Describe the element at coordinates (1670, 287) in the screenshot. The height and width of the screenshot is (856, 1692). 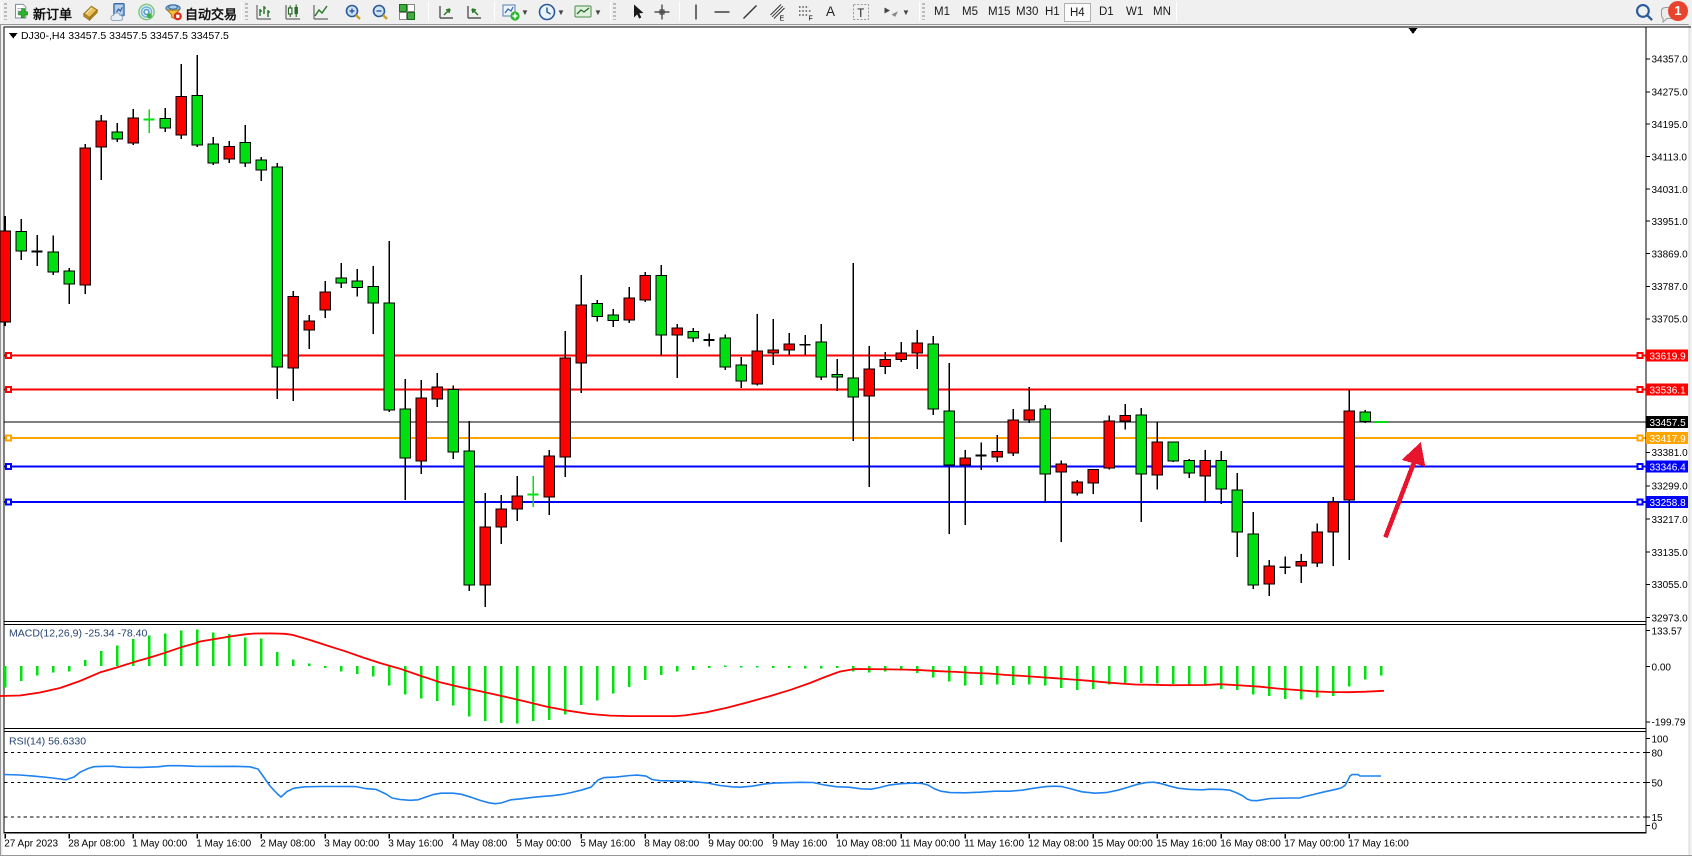
I see `svg-text: 33787.0` at that location.